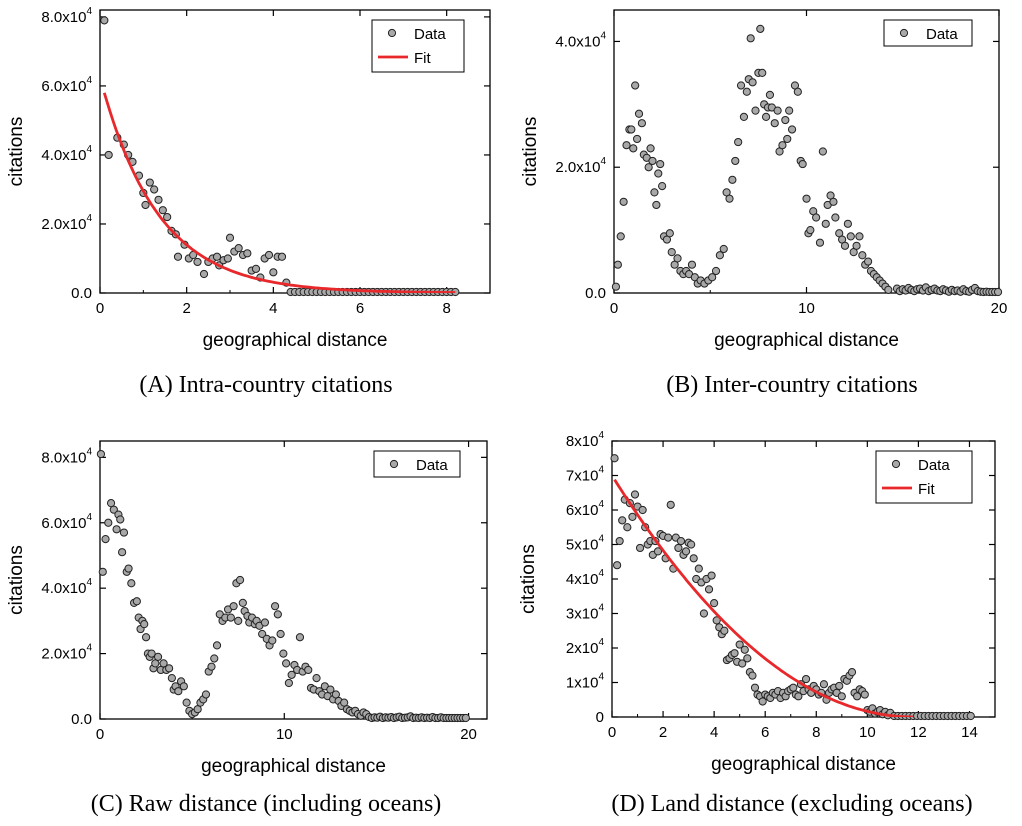 This screenshot has height=826, width=1022. I want to click on x-tick-label: 2, so click(663, 732).